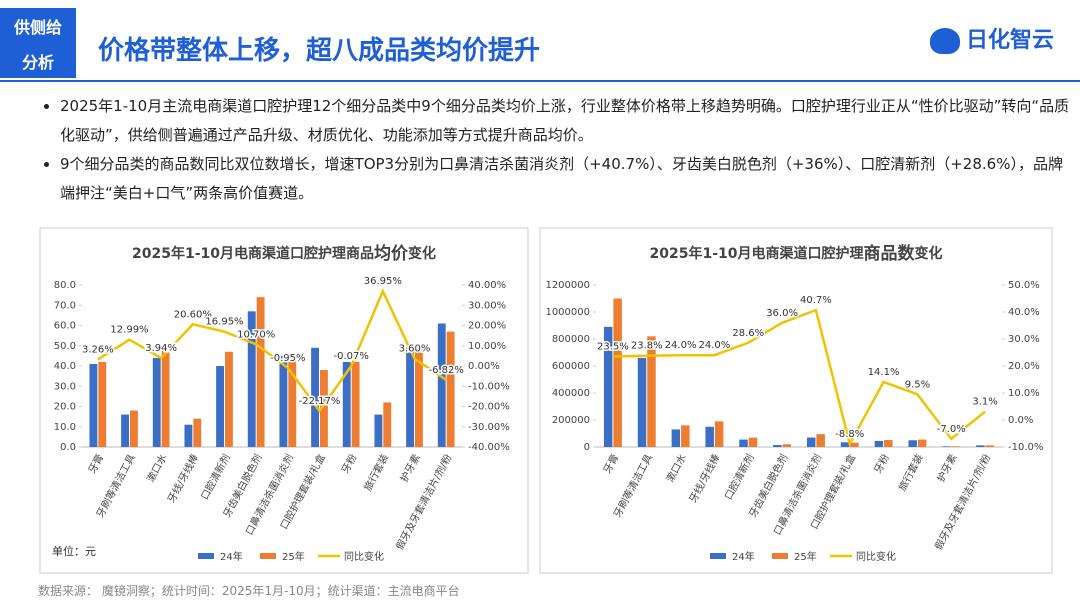 This screenshot has height=608, width=1080. What do you see at coordinates (65, 366) in the screenshot?
I see `tick-label: 40.0` at bounding box center [65, 366].